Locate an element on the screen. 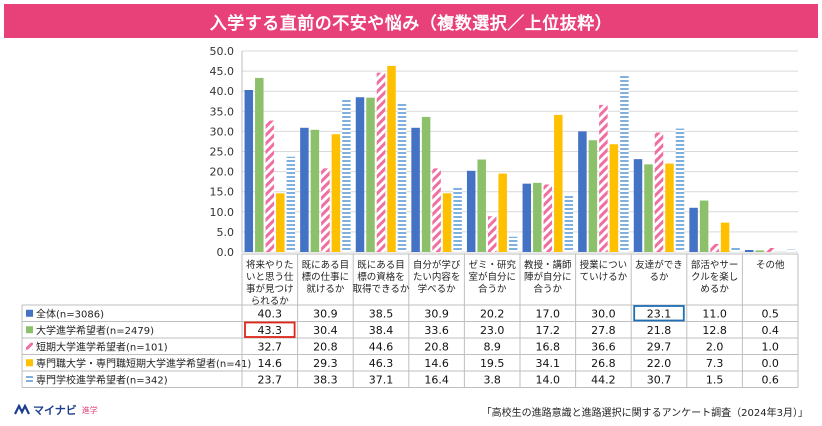  series-name: 専門職大学・専門職短期大学進学希望者(n=41) is located at coordinates (143, 363).